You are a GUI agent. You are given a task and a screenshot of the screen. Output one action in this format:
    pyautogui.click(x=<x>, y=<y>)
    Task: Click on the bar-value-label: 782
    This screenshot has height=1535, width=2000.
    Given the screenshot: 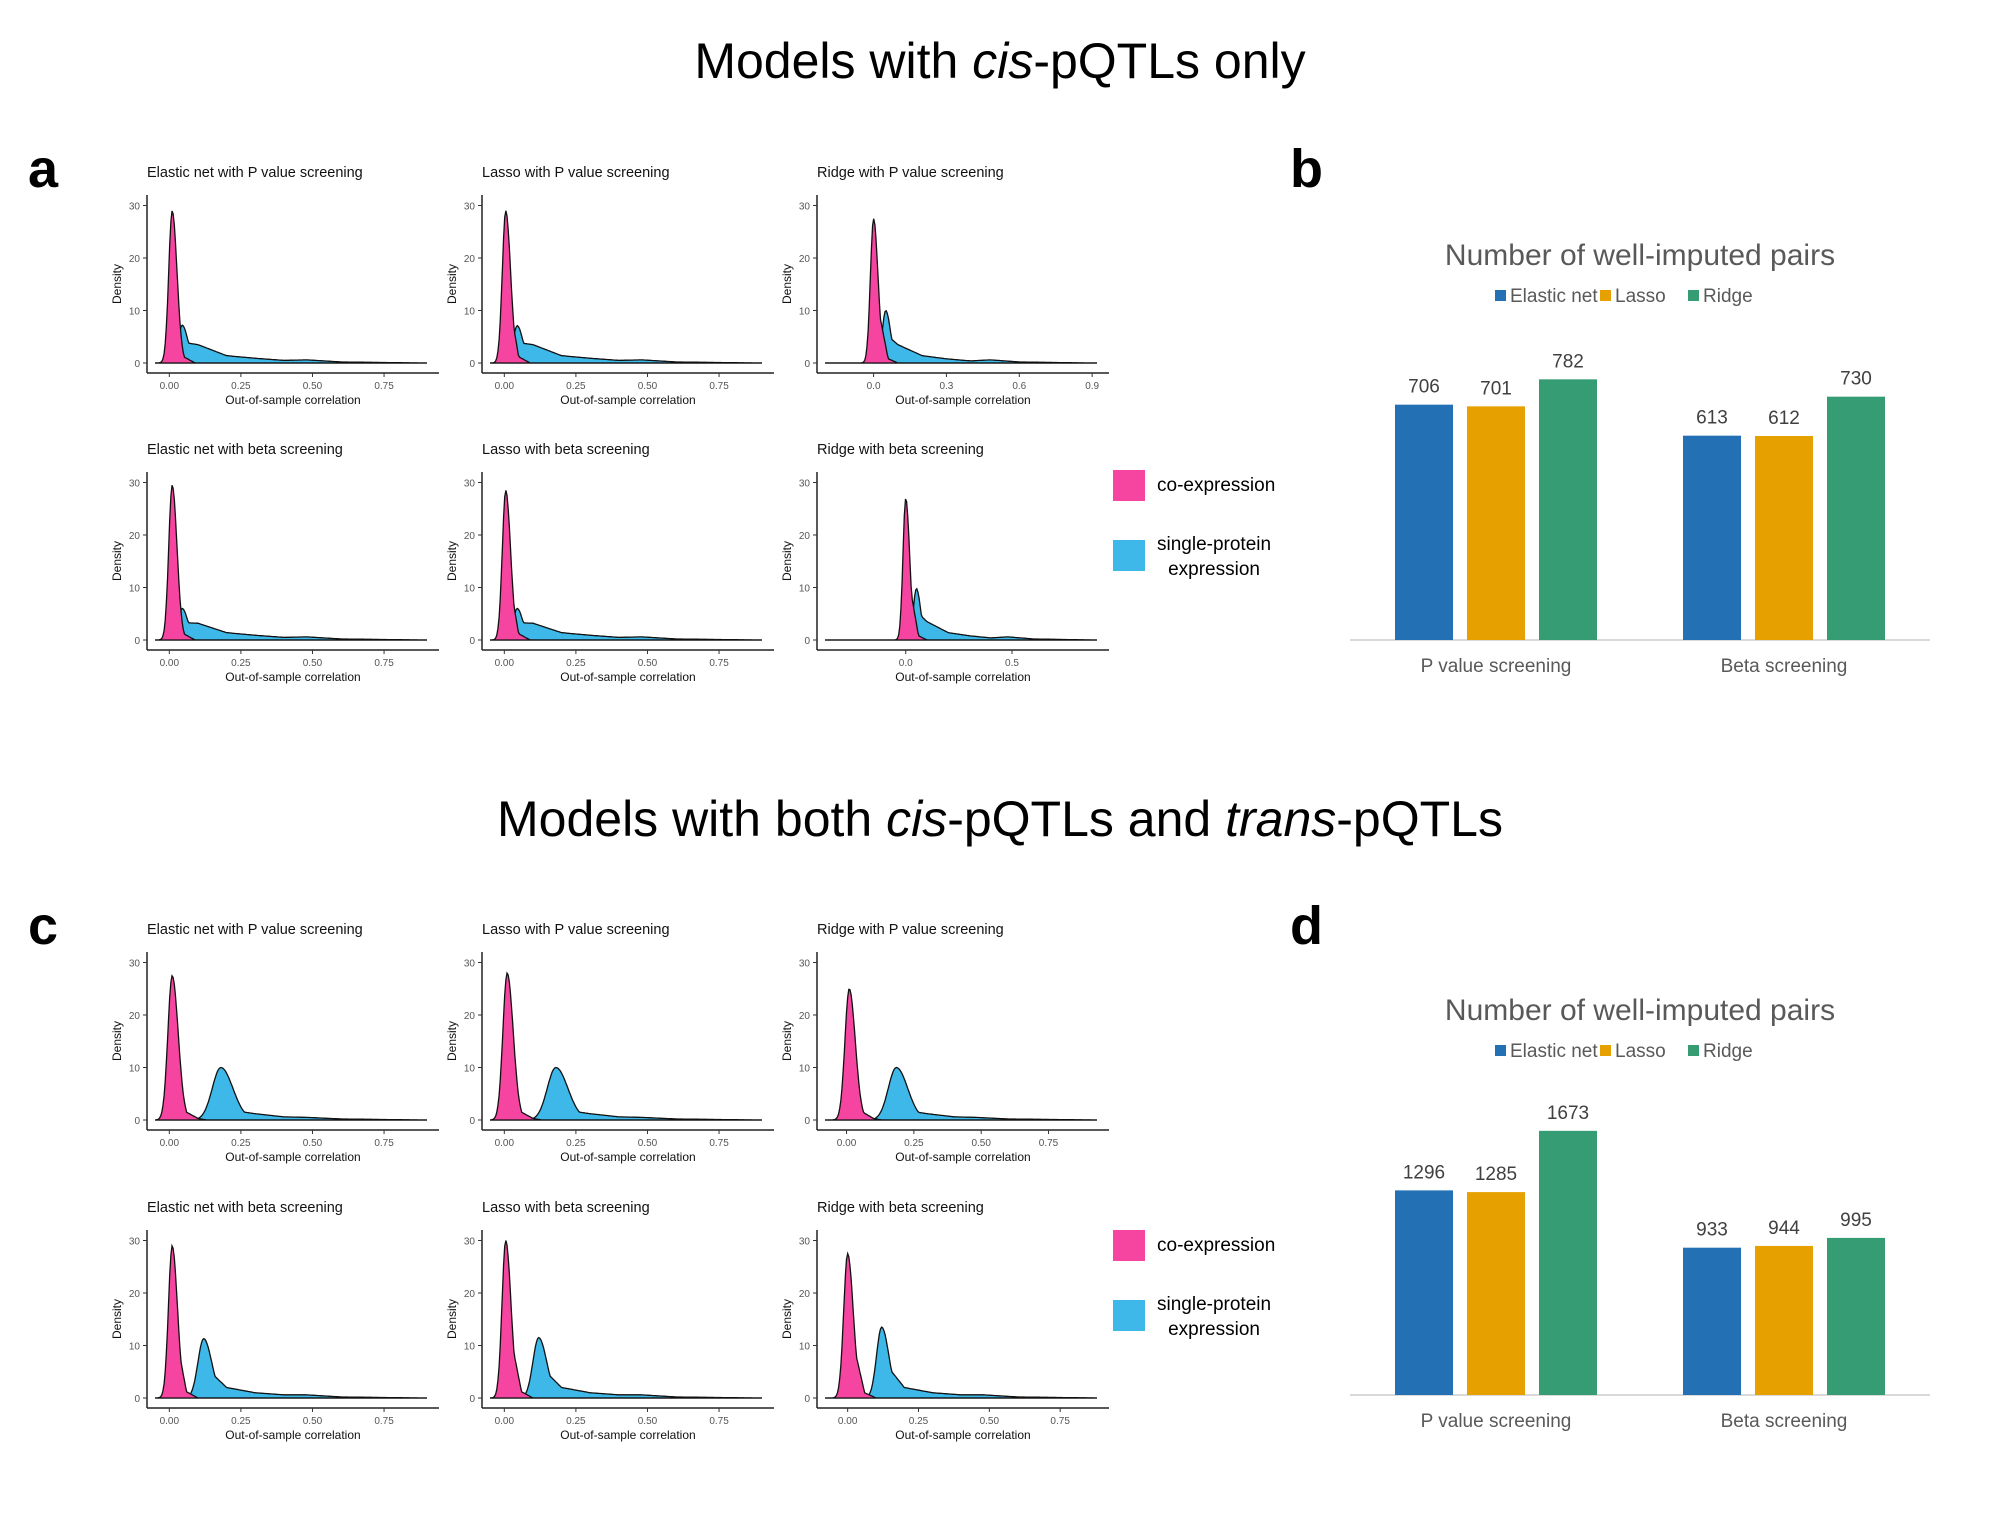 What is the action you would take?
    pyautogui.click(x=1568, y=361)
    